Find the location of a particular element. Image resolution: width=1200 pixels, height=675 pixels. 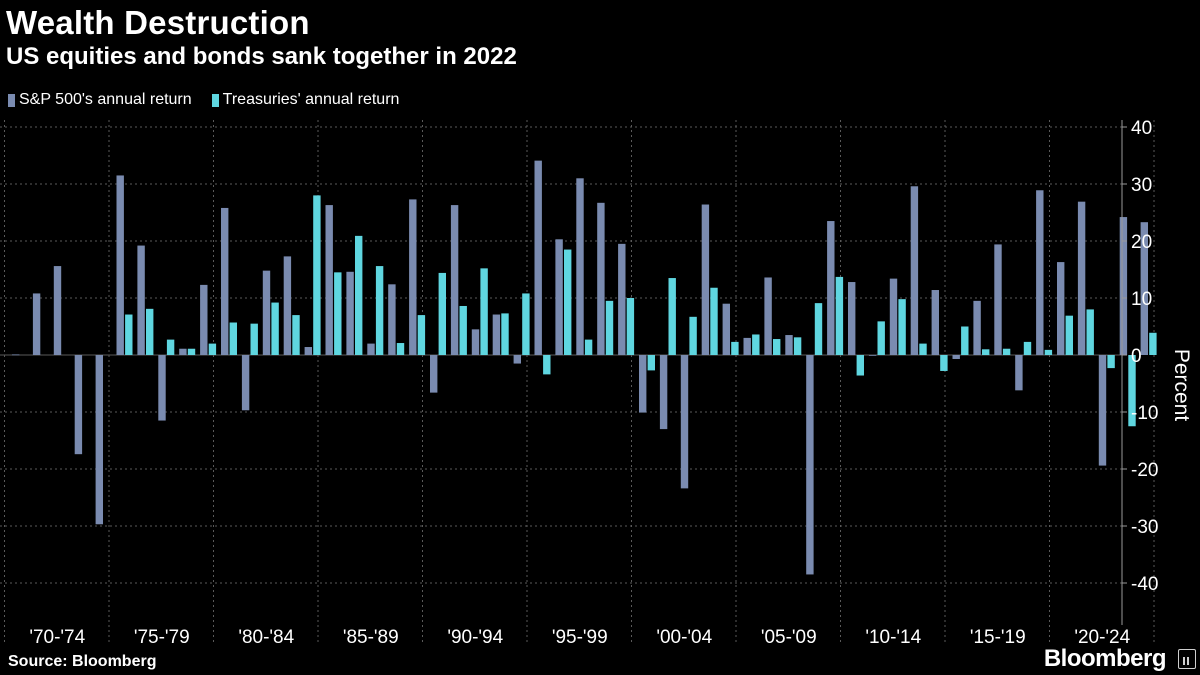

treasuries-bar-2005 is located at coordinates (756, 344).